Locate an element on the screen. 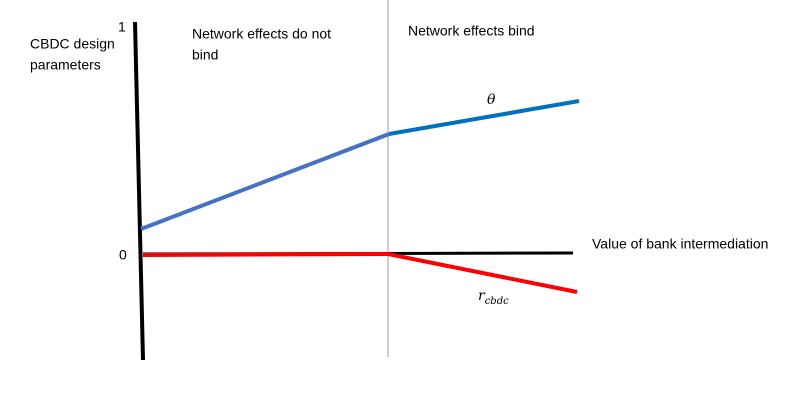 This screenshot has width=794, height=404. x-axis-label: Value of bank intermediation is located at coordinates (680, 244).